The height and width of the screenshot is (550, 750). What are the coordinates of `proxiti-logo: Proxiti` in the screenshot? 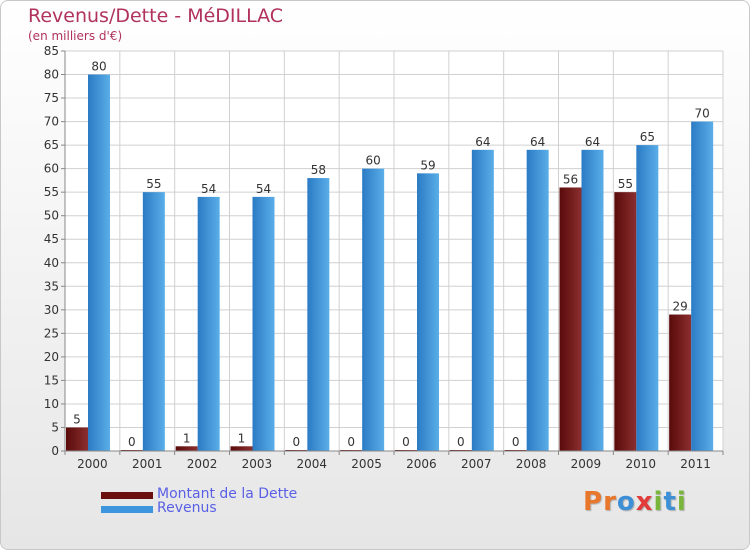 It's located at (635, 502).